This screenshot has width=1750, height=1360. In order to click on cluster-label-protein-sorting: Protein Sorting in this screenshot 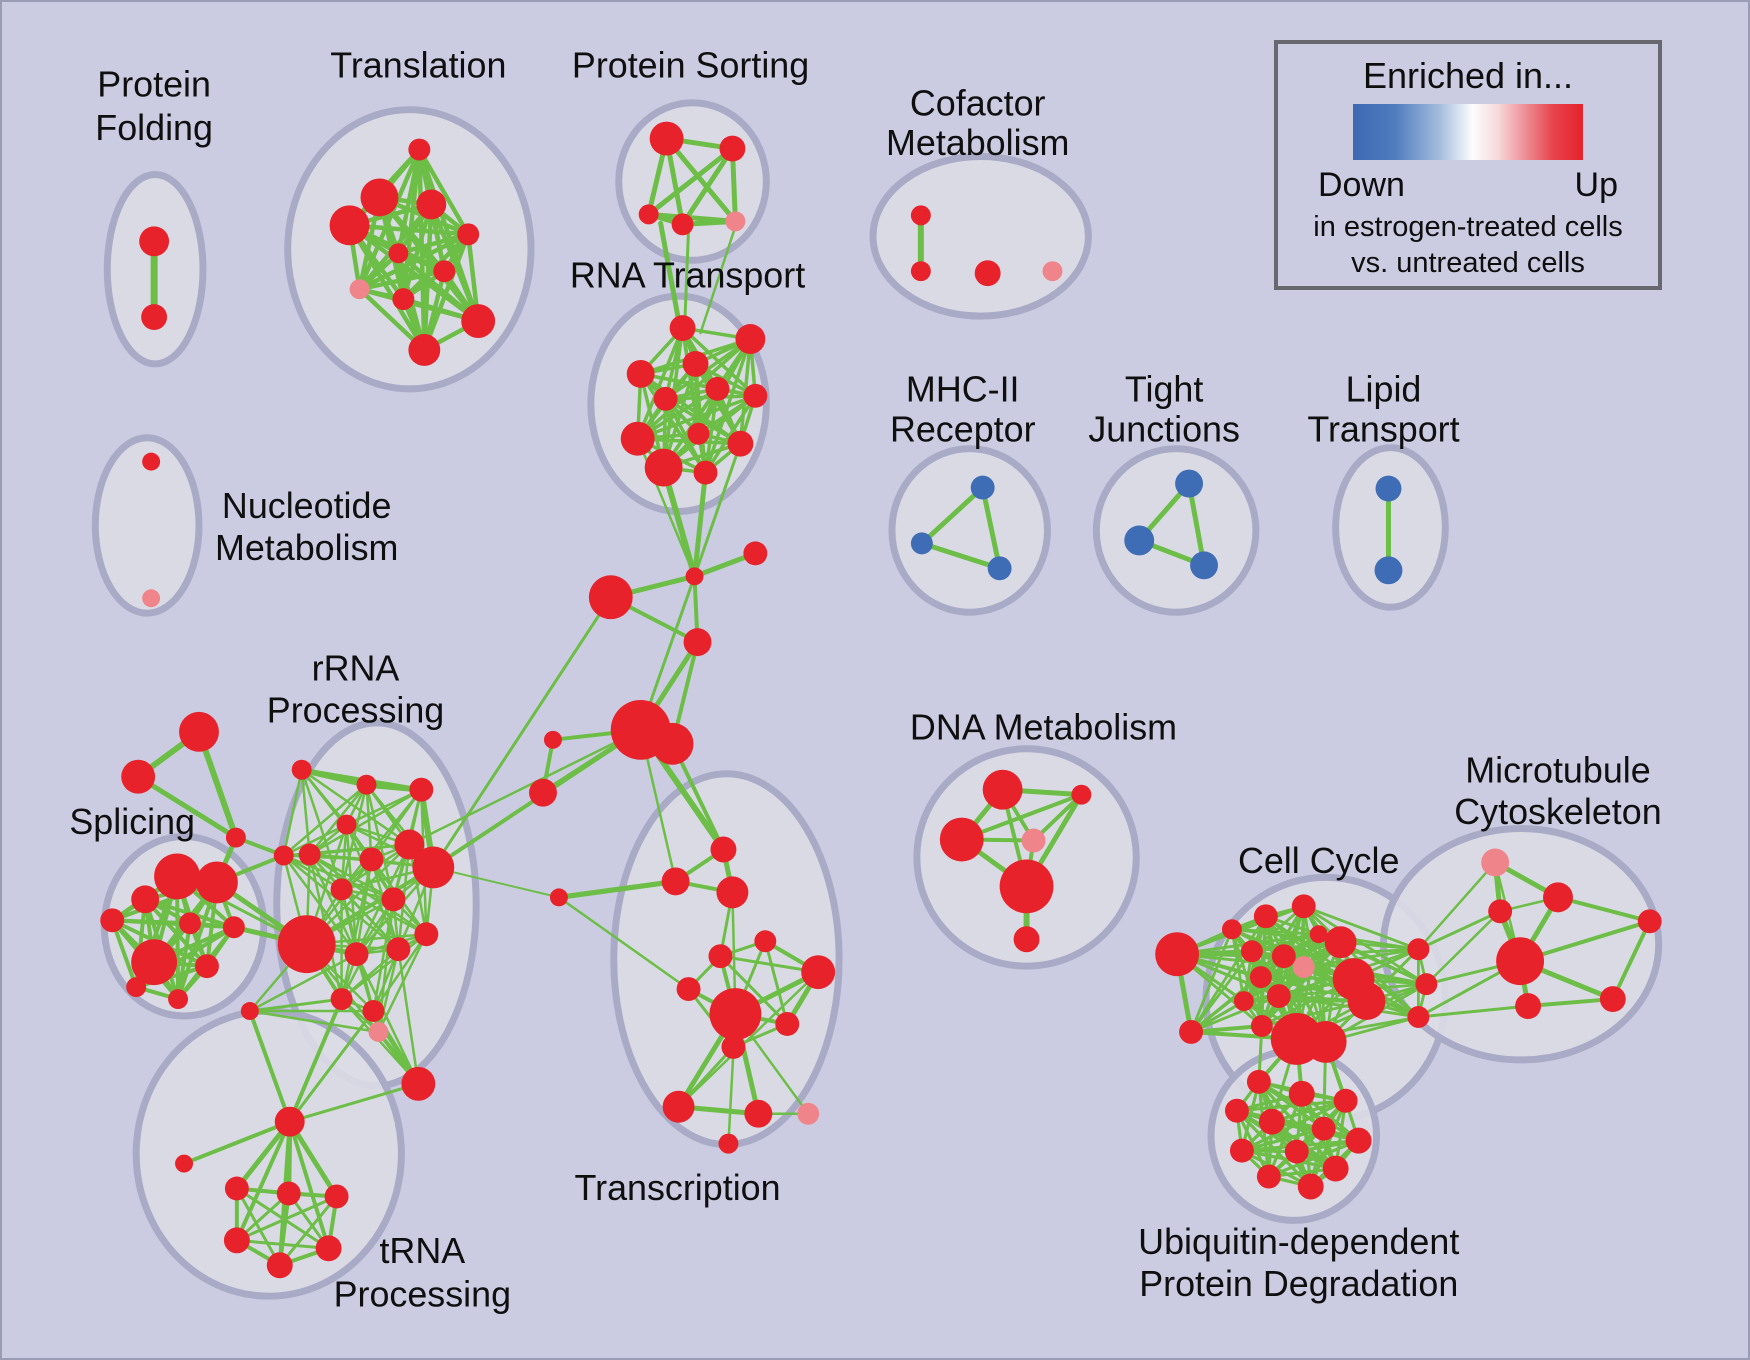, I will do `click(690, 65)`.